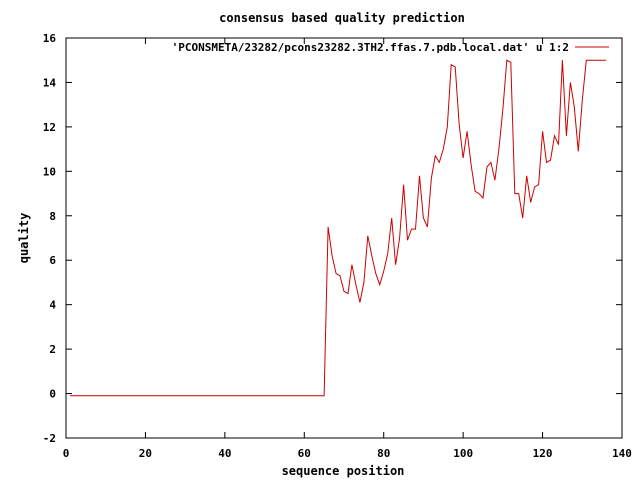 Image resolution: width=640 pixels, height=480 pixels. I want to click on y-tick-label: 0, so click(52, 394).